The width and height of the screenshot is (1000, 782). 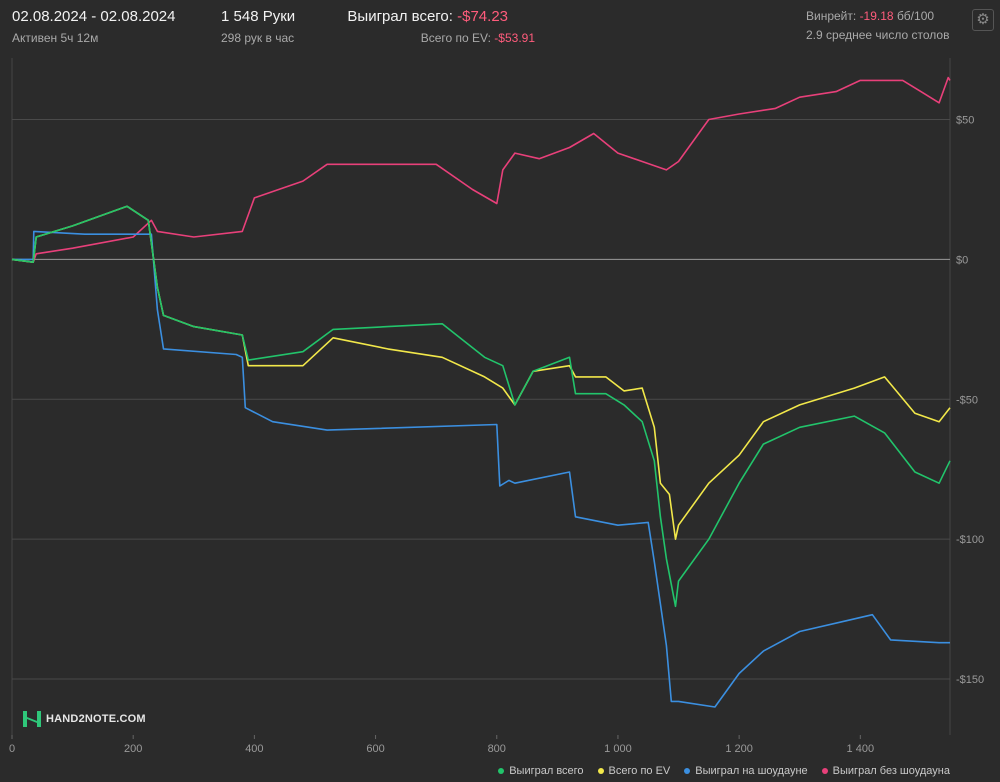 What do you see at coordinates (970, 540) in the screenshot?
I see `y-tick-label: -$100` at bounding box center [970, 540].